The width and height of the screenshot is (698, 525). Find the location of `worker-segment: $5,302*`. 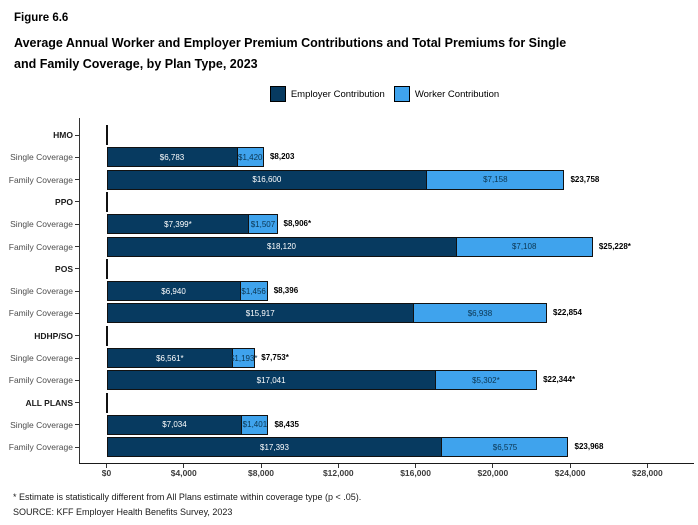

worker-segment: $5,302* is located at coordinates (486, 380).